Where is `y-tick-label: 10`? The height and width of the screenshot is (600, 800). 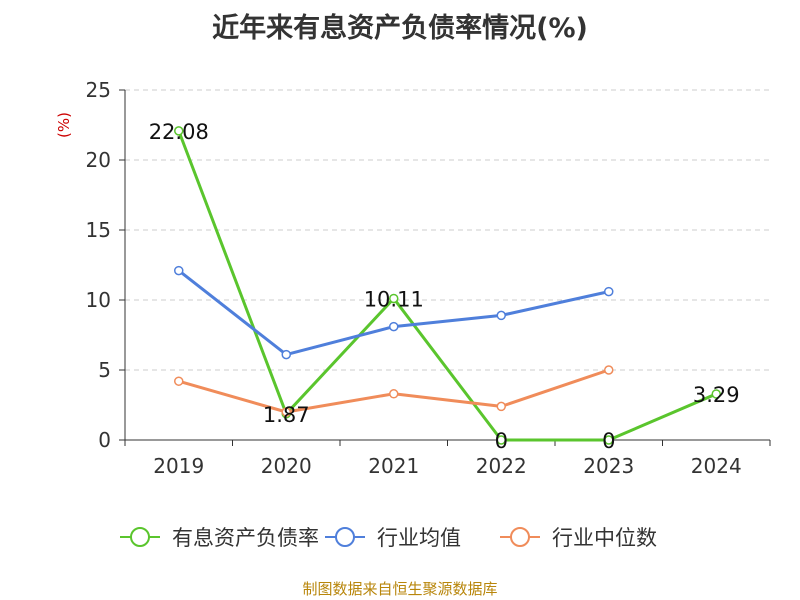 y-tick-label: 10 is located at coordinates (98, 300).